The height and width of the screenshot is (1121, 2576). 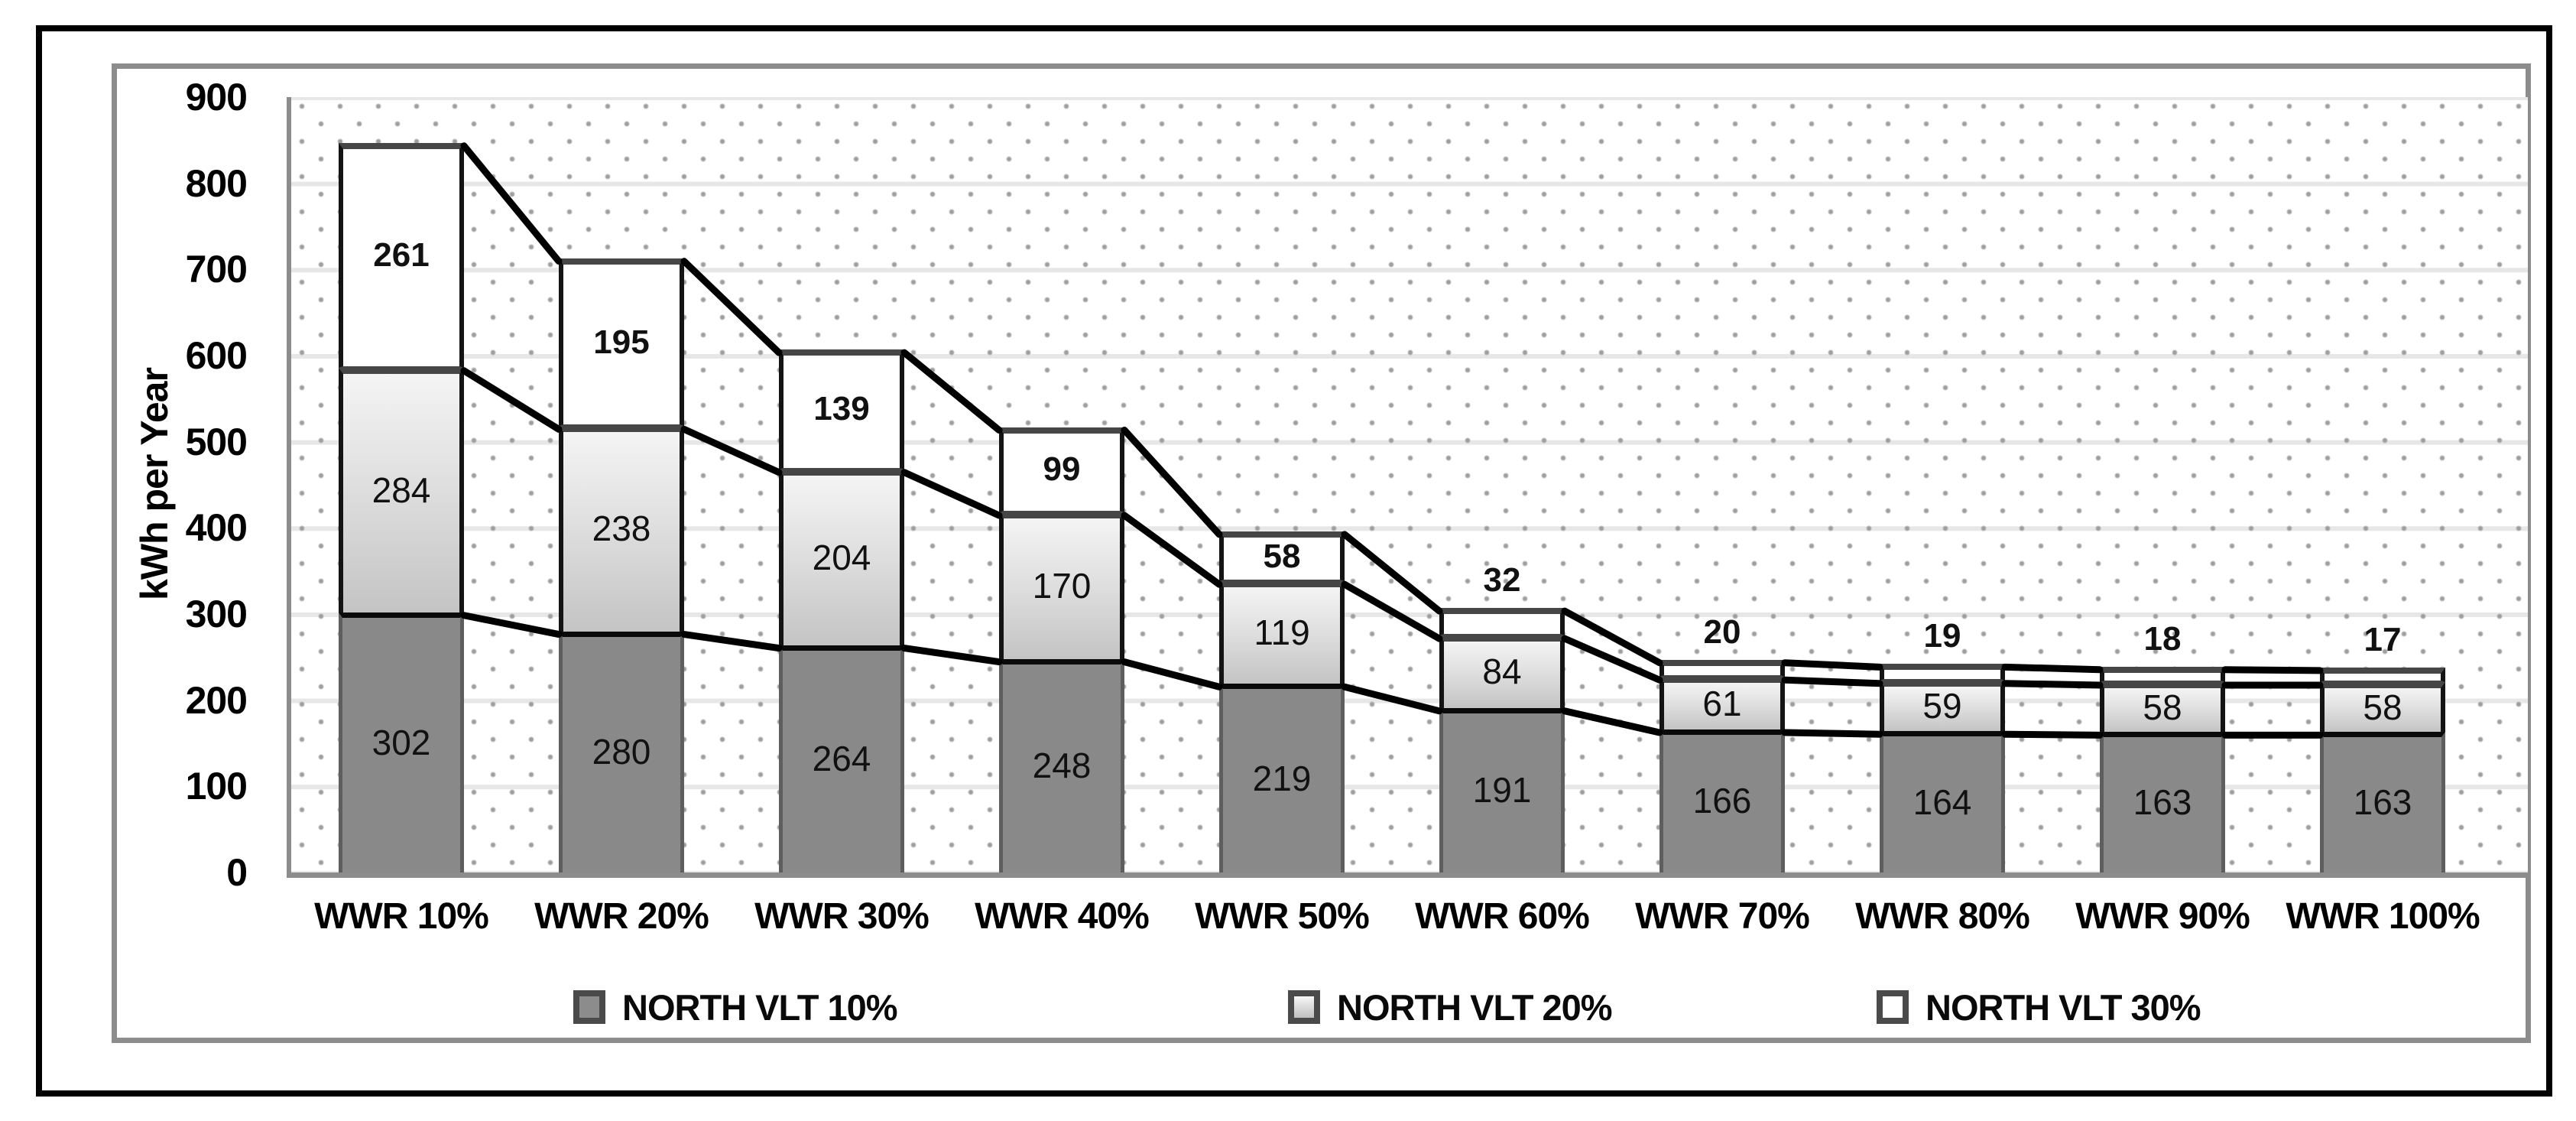 What do you see at coordinates (2162, 916) in the screenshot?
I see `x-tick-label-9: WWR 90%` at bounding box center [2162, 916].